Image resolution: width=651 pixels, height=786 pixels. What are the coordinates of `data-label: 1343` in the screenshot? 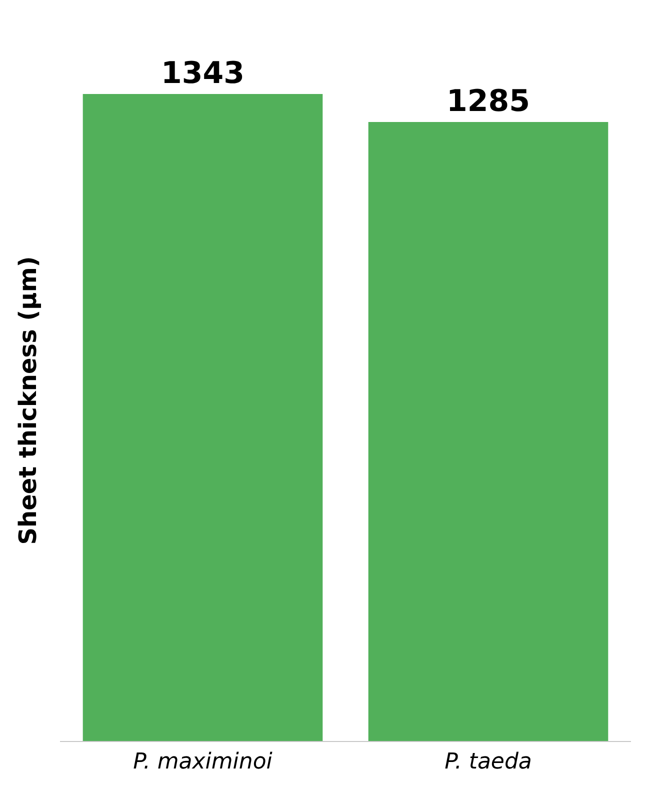 It's located at (202, 74).